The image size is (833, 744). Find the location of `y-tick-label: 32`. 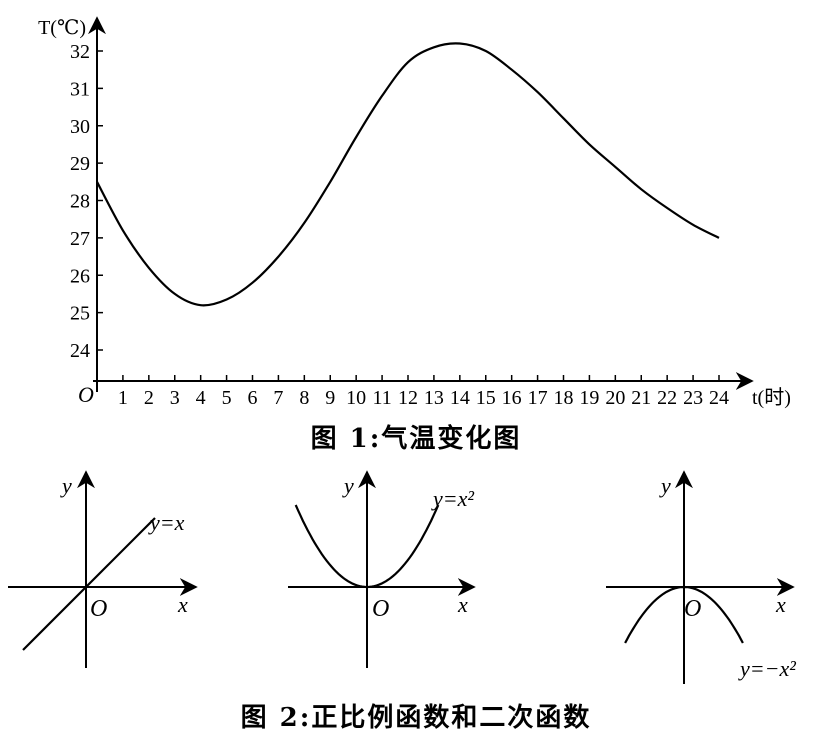

y-tick-label: 32 is located at coordinates (80, 52).